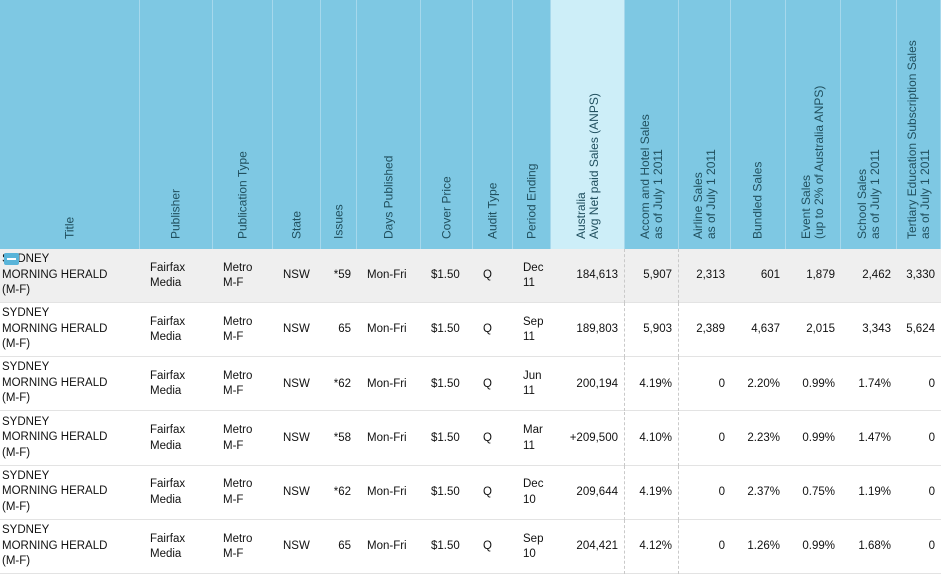  I want to click on column-header-price: Cover Price, so click(447, 124).